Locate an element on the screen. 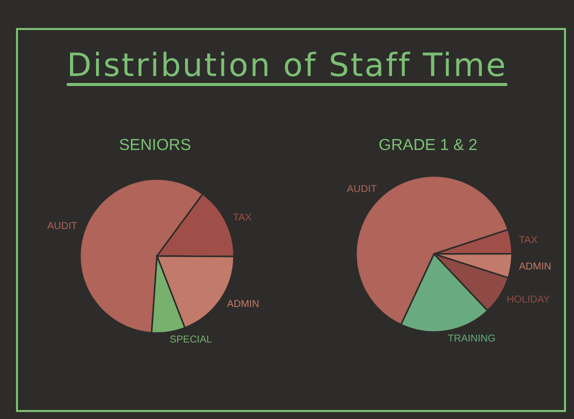  slice-label: SPECIAL is located at coordinates (191, 340).